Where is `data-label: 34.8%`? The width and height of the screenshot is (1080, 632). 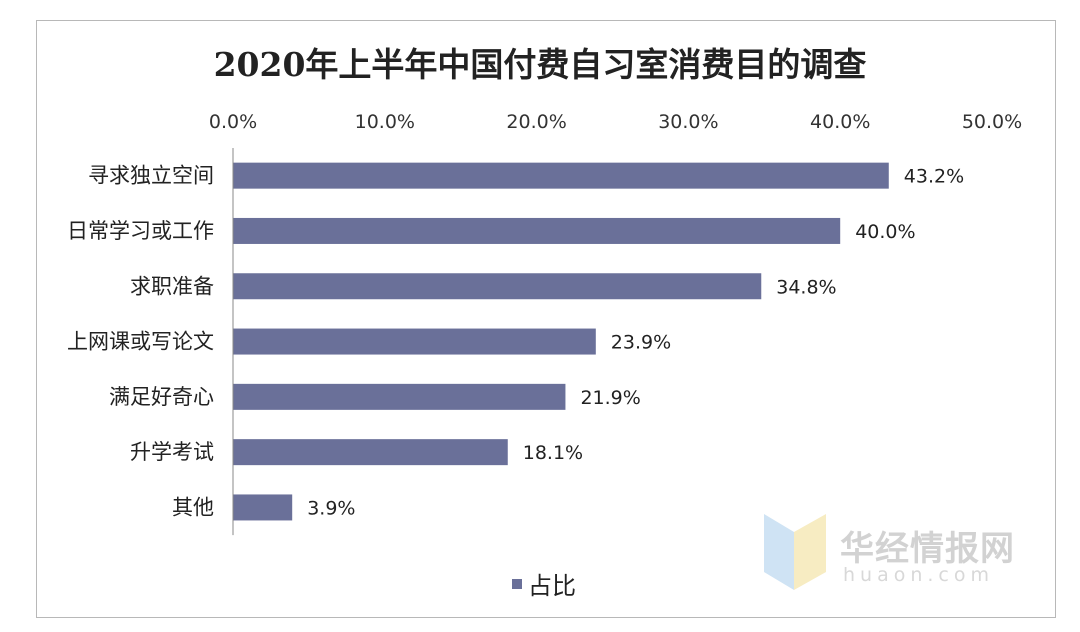 data-label: 34.8% is located at coordinates (806, 287).